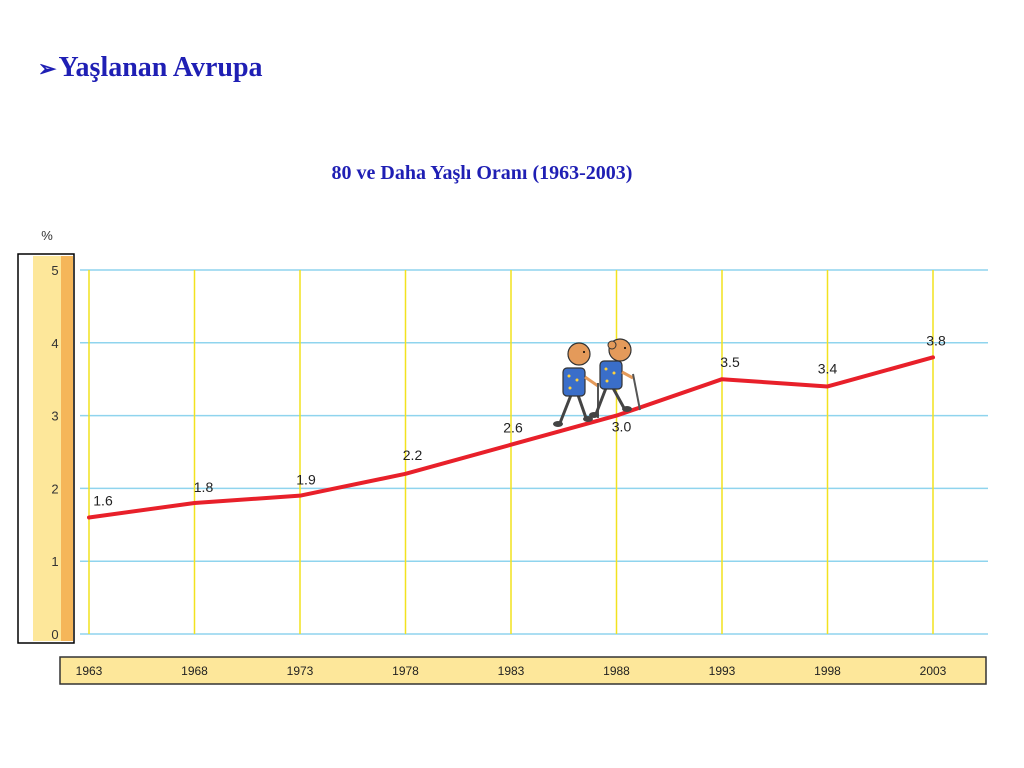 The height and width of the screenshot is (768, 1024). Describe the element at coordinates (722, 671) in the screenshot. I see `x-tick-label: 1993` at that location.